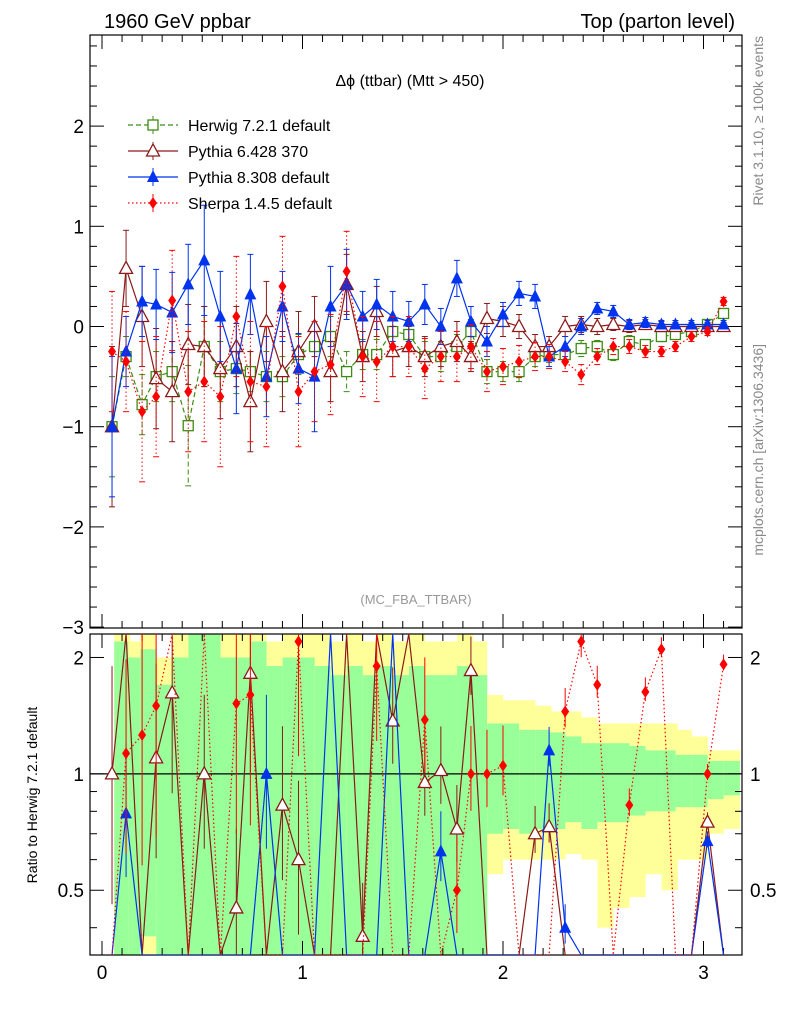 This screenshot has height=1024, width=786. Describe the element at coordinates (755, 775) in the screenshot. I see `ratio-y-tick-label: 1` at that location.